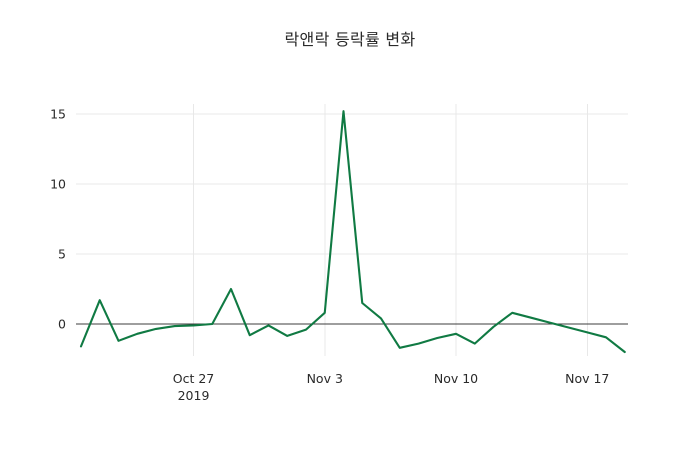 This screenshot has width=700, height=450. Describe the element at coordinates (194, 378) in the screenshot. I see `x-axis-tick-label: Oct 27` at that location.